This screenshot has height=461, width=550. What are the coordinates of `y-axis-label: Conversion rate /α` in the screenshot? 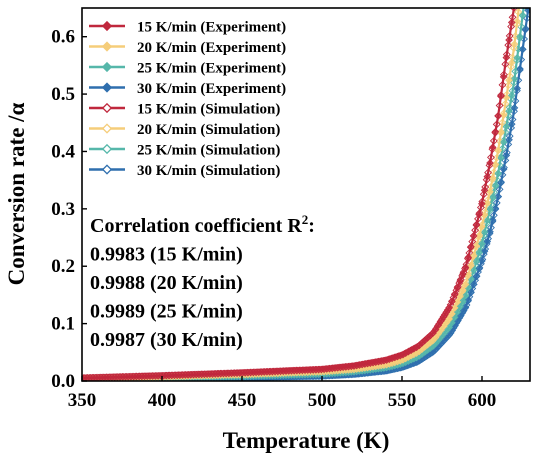 It's located at (16, 193).